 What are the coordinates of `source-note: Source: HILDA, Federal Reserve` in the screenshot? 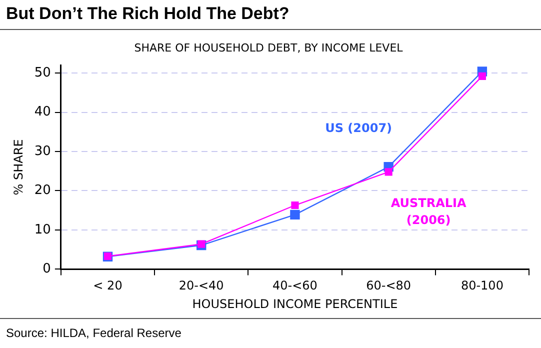 It's located at (94, 333).